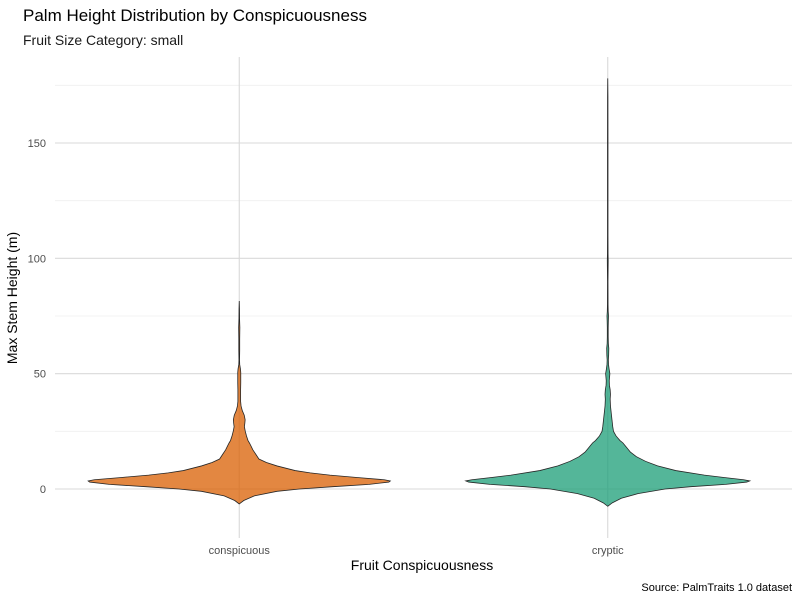 Image resolution: width=800 pixels, height=600 pixels. What do you see at coordinates (12, 298) in the screenshot?
I see `y-axis-title: Max Stem Height (m)` at bounding box center [12, 298].